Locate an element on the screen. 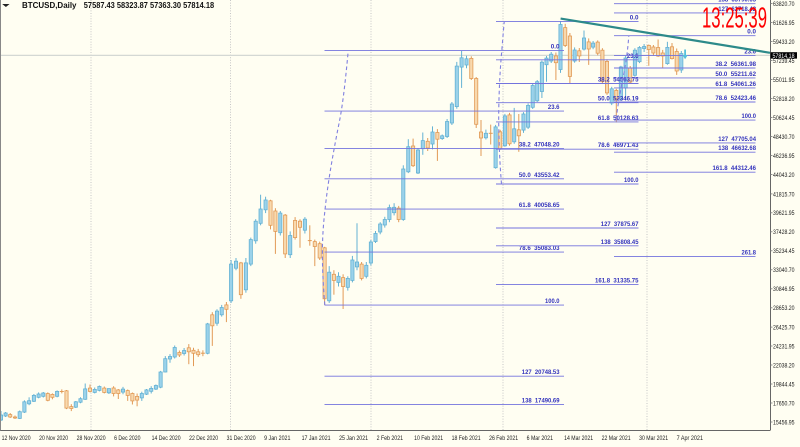 Image resolution: width=800 pixels, height=447 pixels. svg-text: 127 62718.42 is located at coordinates (737, 9).